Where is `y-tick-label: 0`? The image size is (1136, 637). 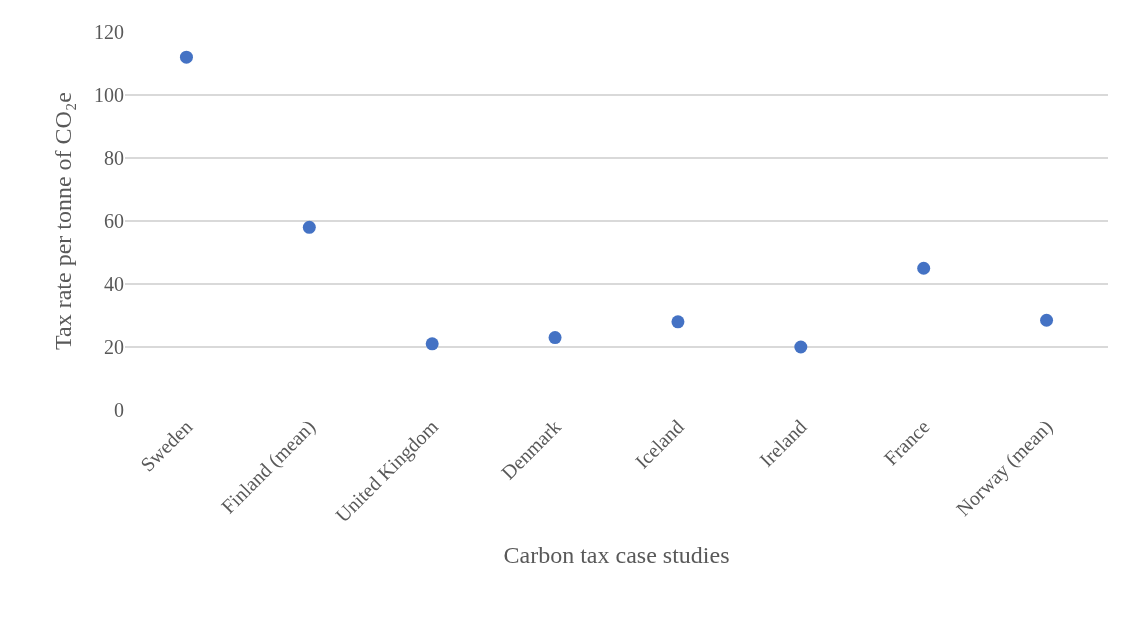 y-tick-label: 0 is located at coordinates (119, 410).